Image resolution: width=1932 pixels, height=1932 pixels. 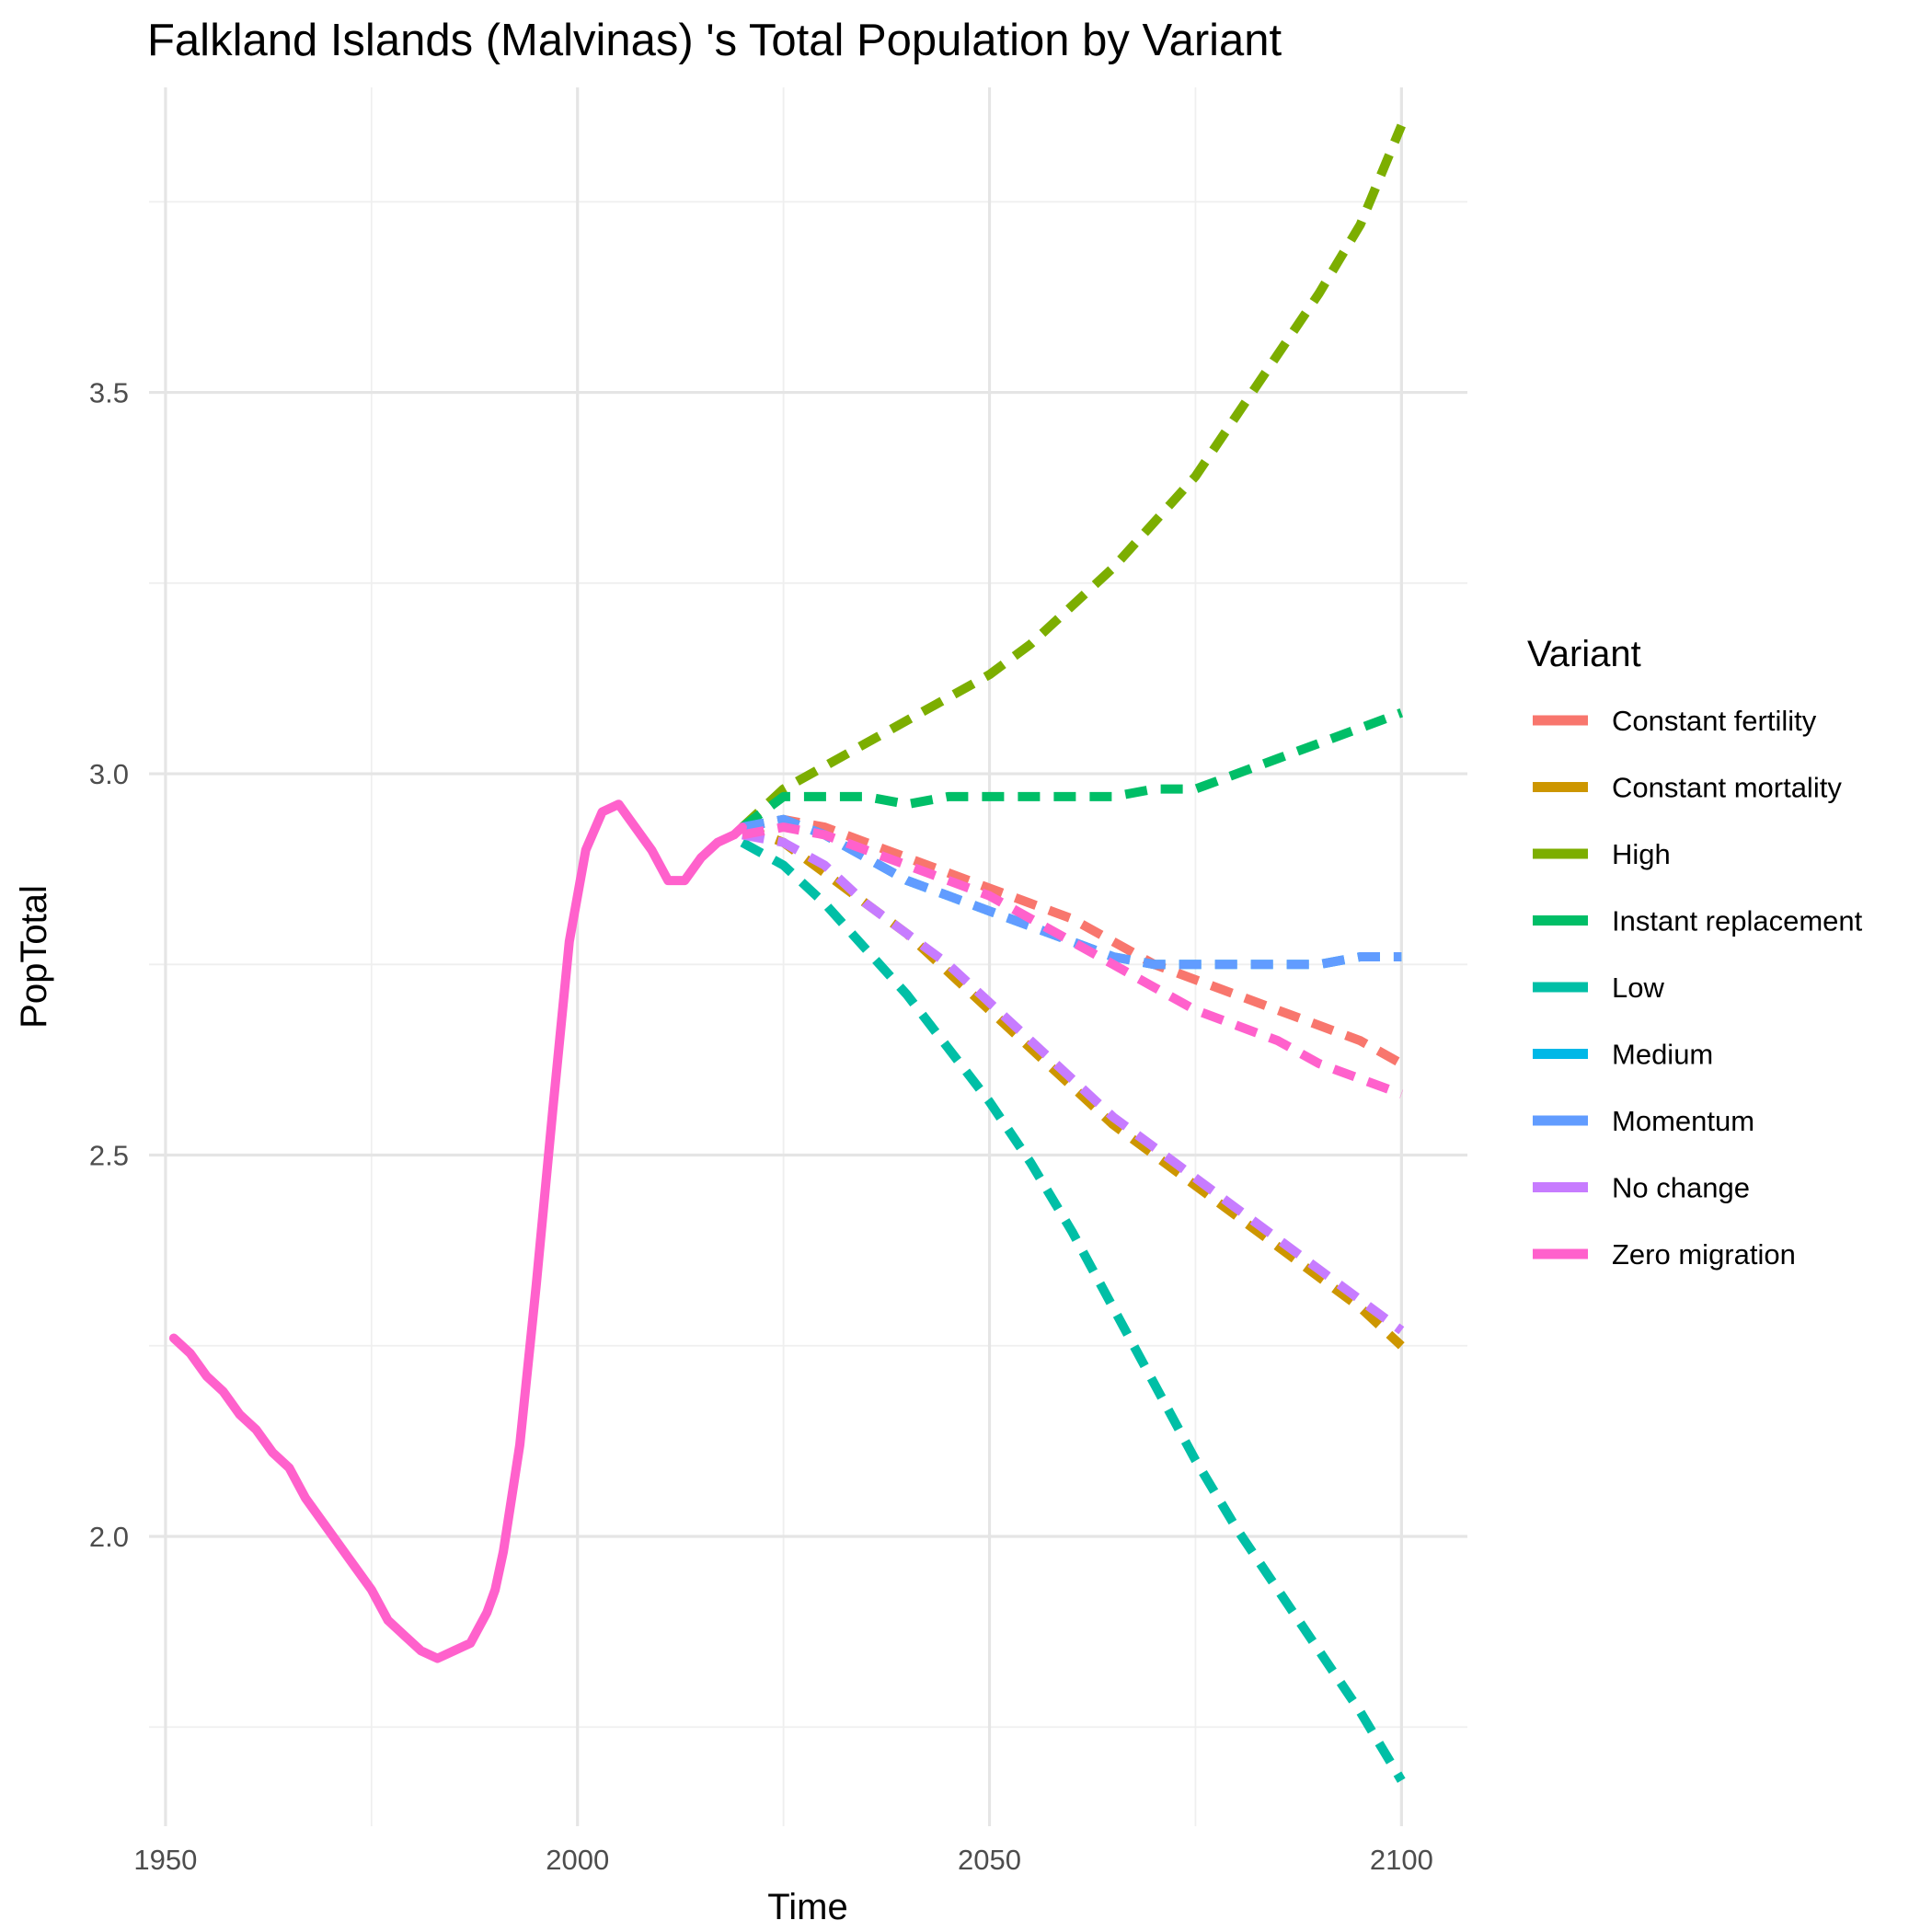 I want to click on y-tick-label: 2.0, so click(x=109, y=1537).